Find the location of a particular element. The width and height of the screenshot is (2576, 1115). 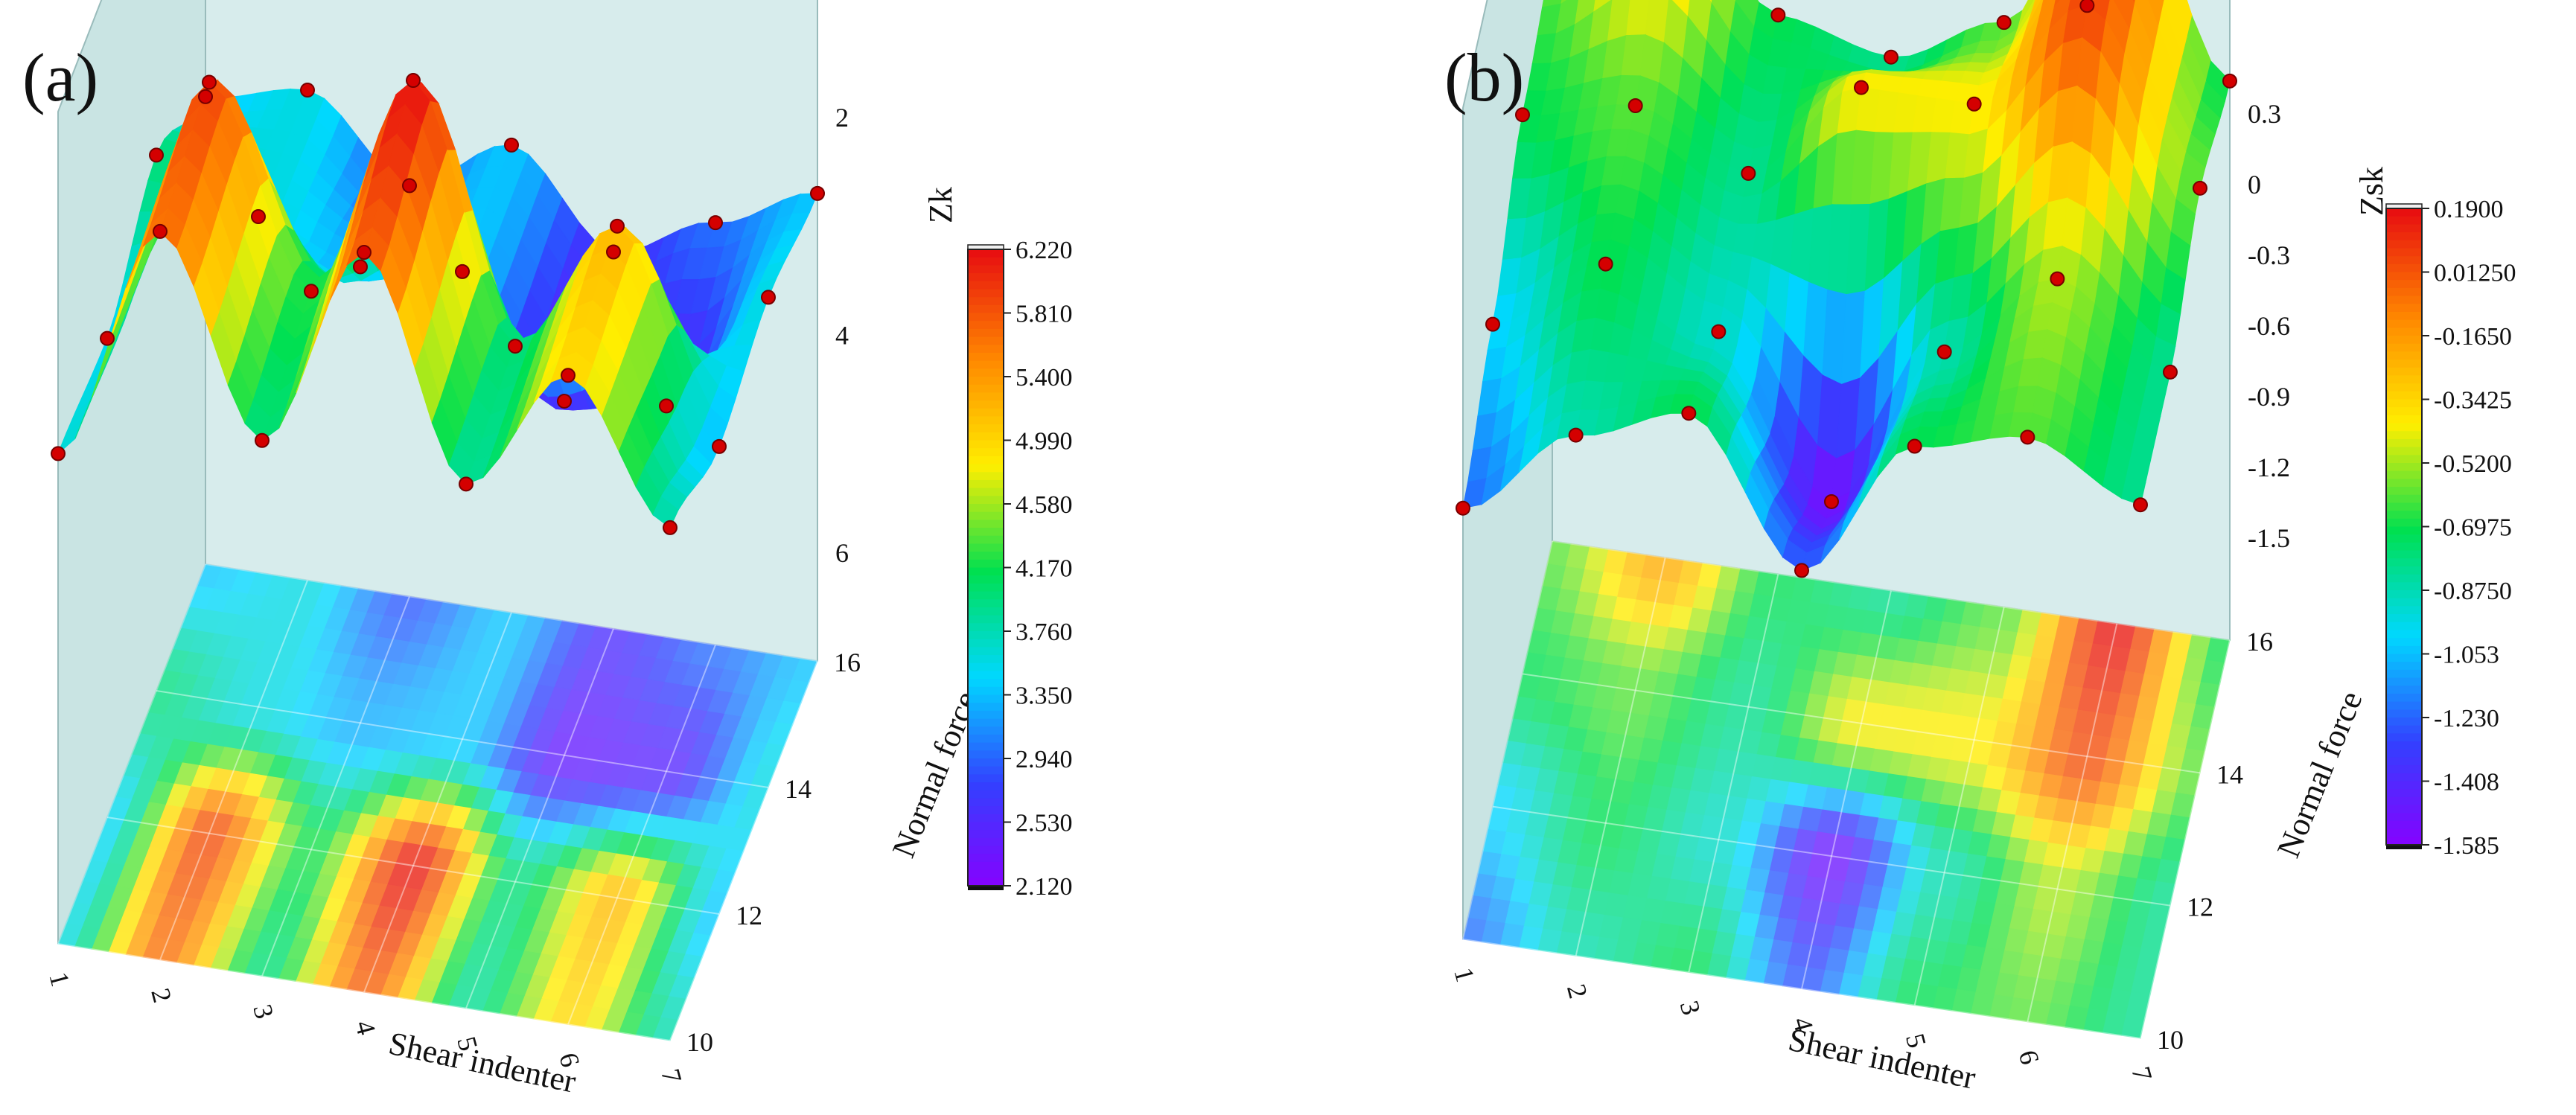

x-tick-label: 1 is located at coordinates (59, 979).